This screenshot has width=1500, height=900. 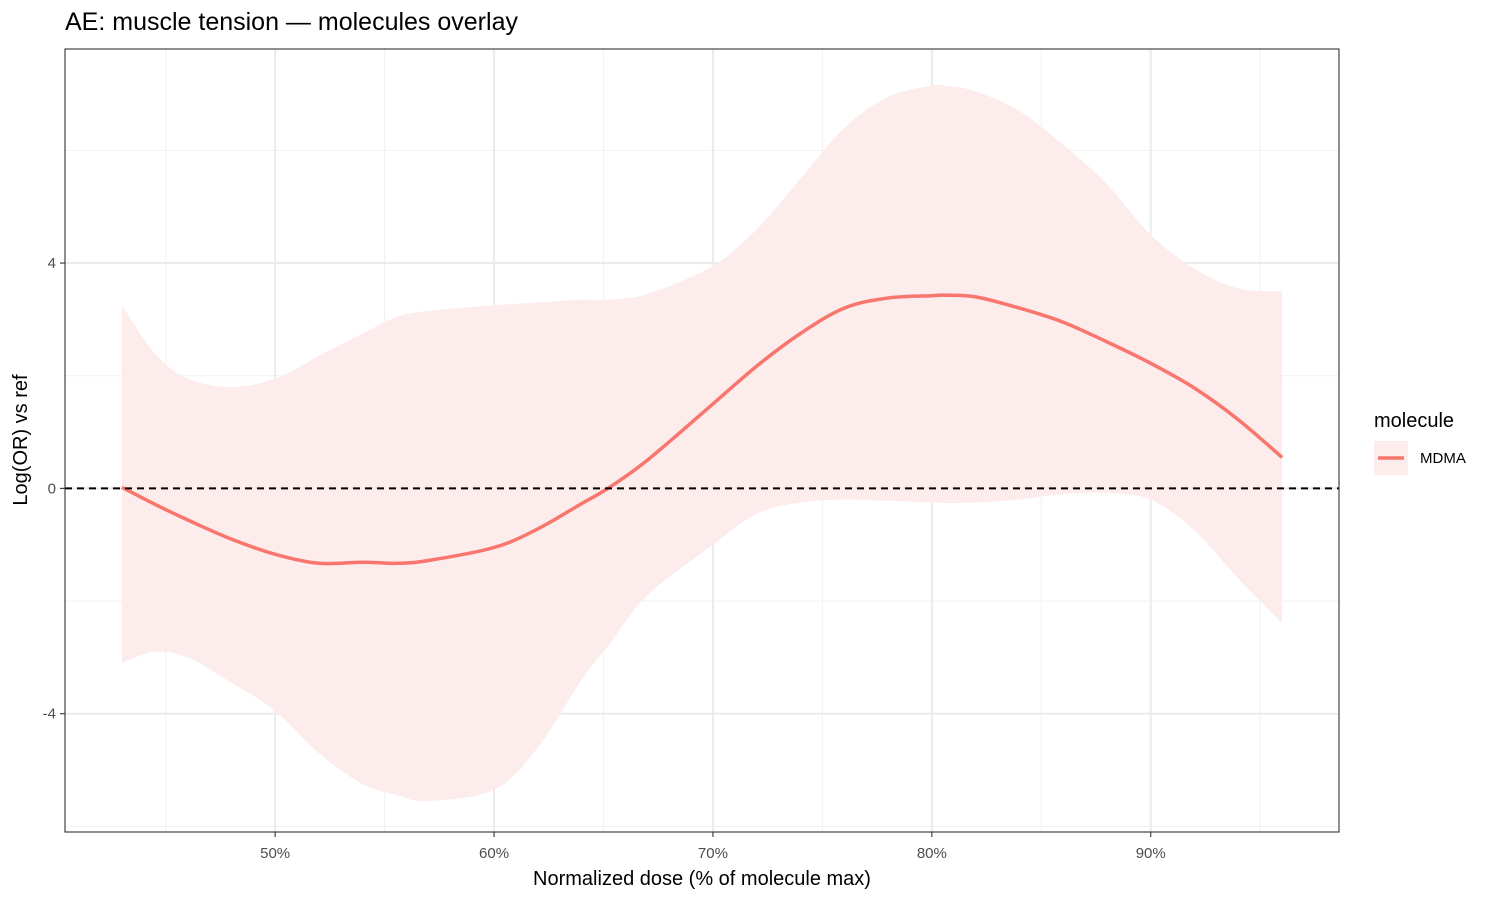 I want to click on legend-items: MDMA, so click(x=1420, y=458).